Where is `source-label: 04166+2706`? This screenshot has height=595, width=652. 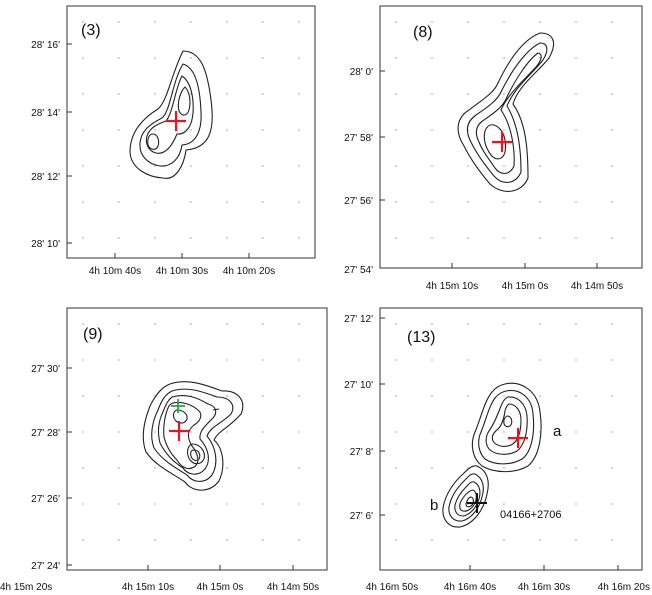
source-label: 04166+2706 is located at coordinates (530, 515).